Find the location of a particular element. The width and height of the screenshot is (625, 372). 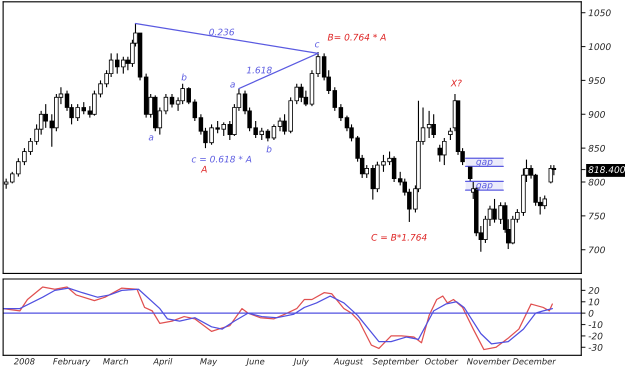

annotation: 1.618 is located at coordinates (259, 70).